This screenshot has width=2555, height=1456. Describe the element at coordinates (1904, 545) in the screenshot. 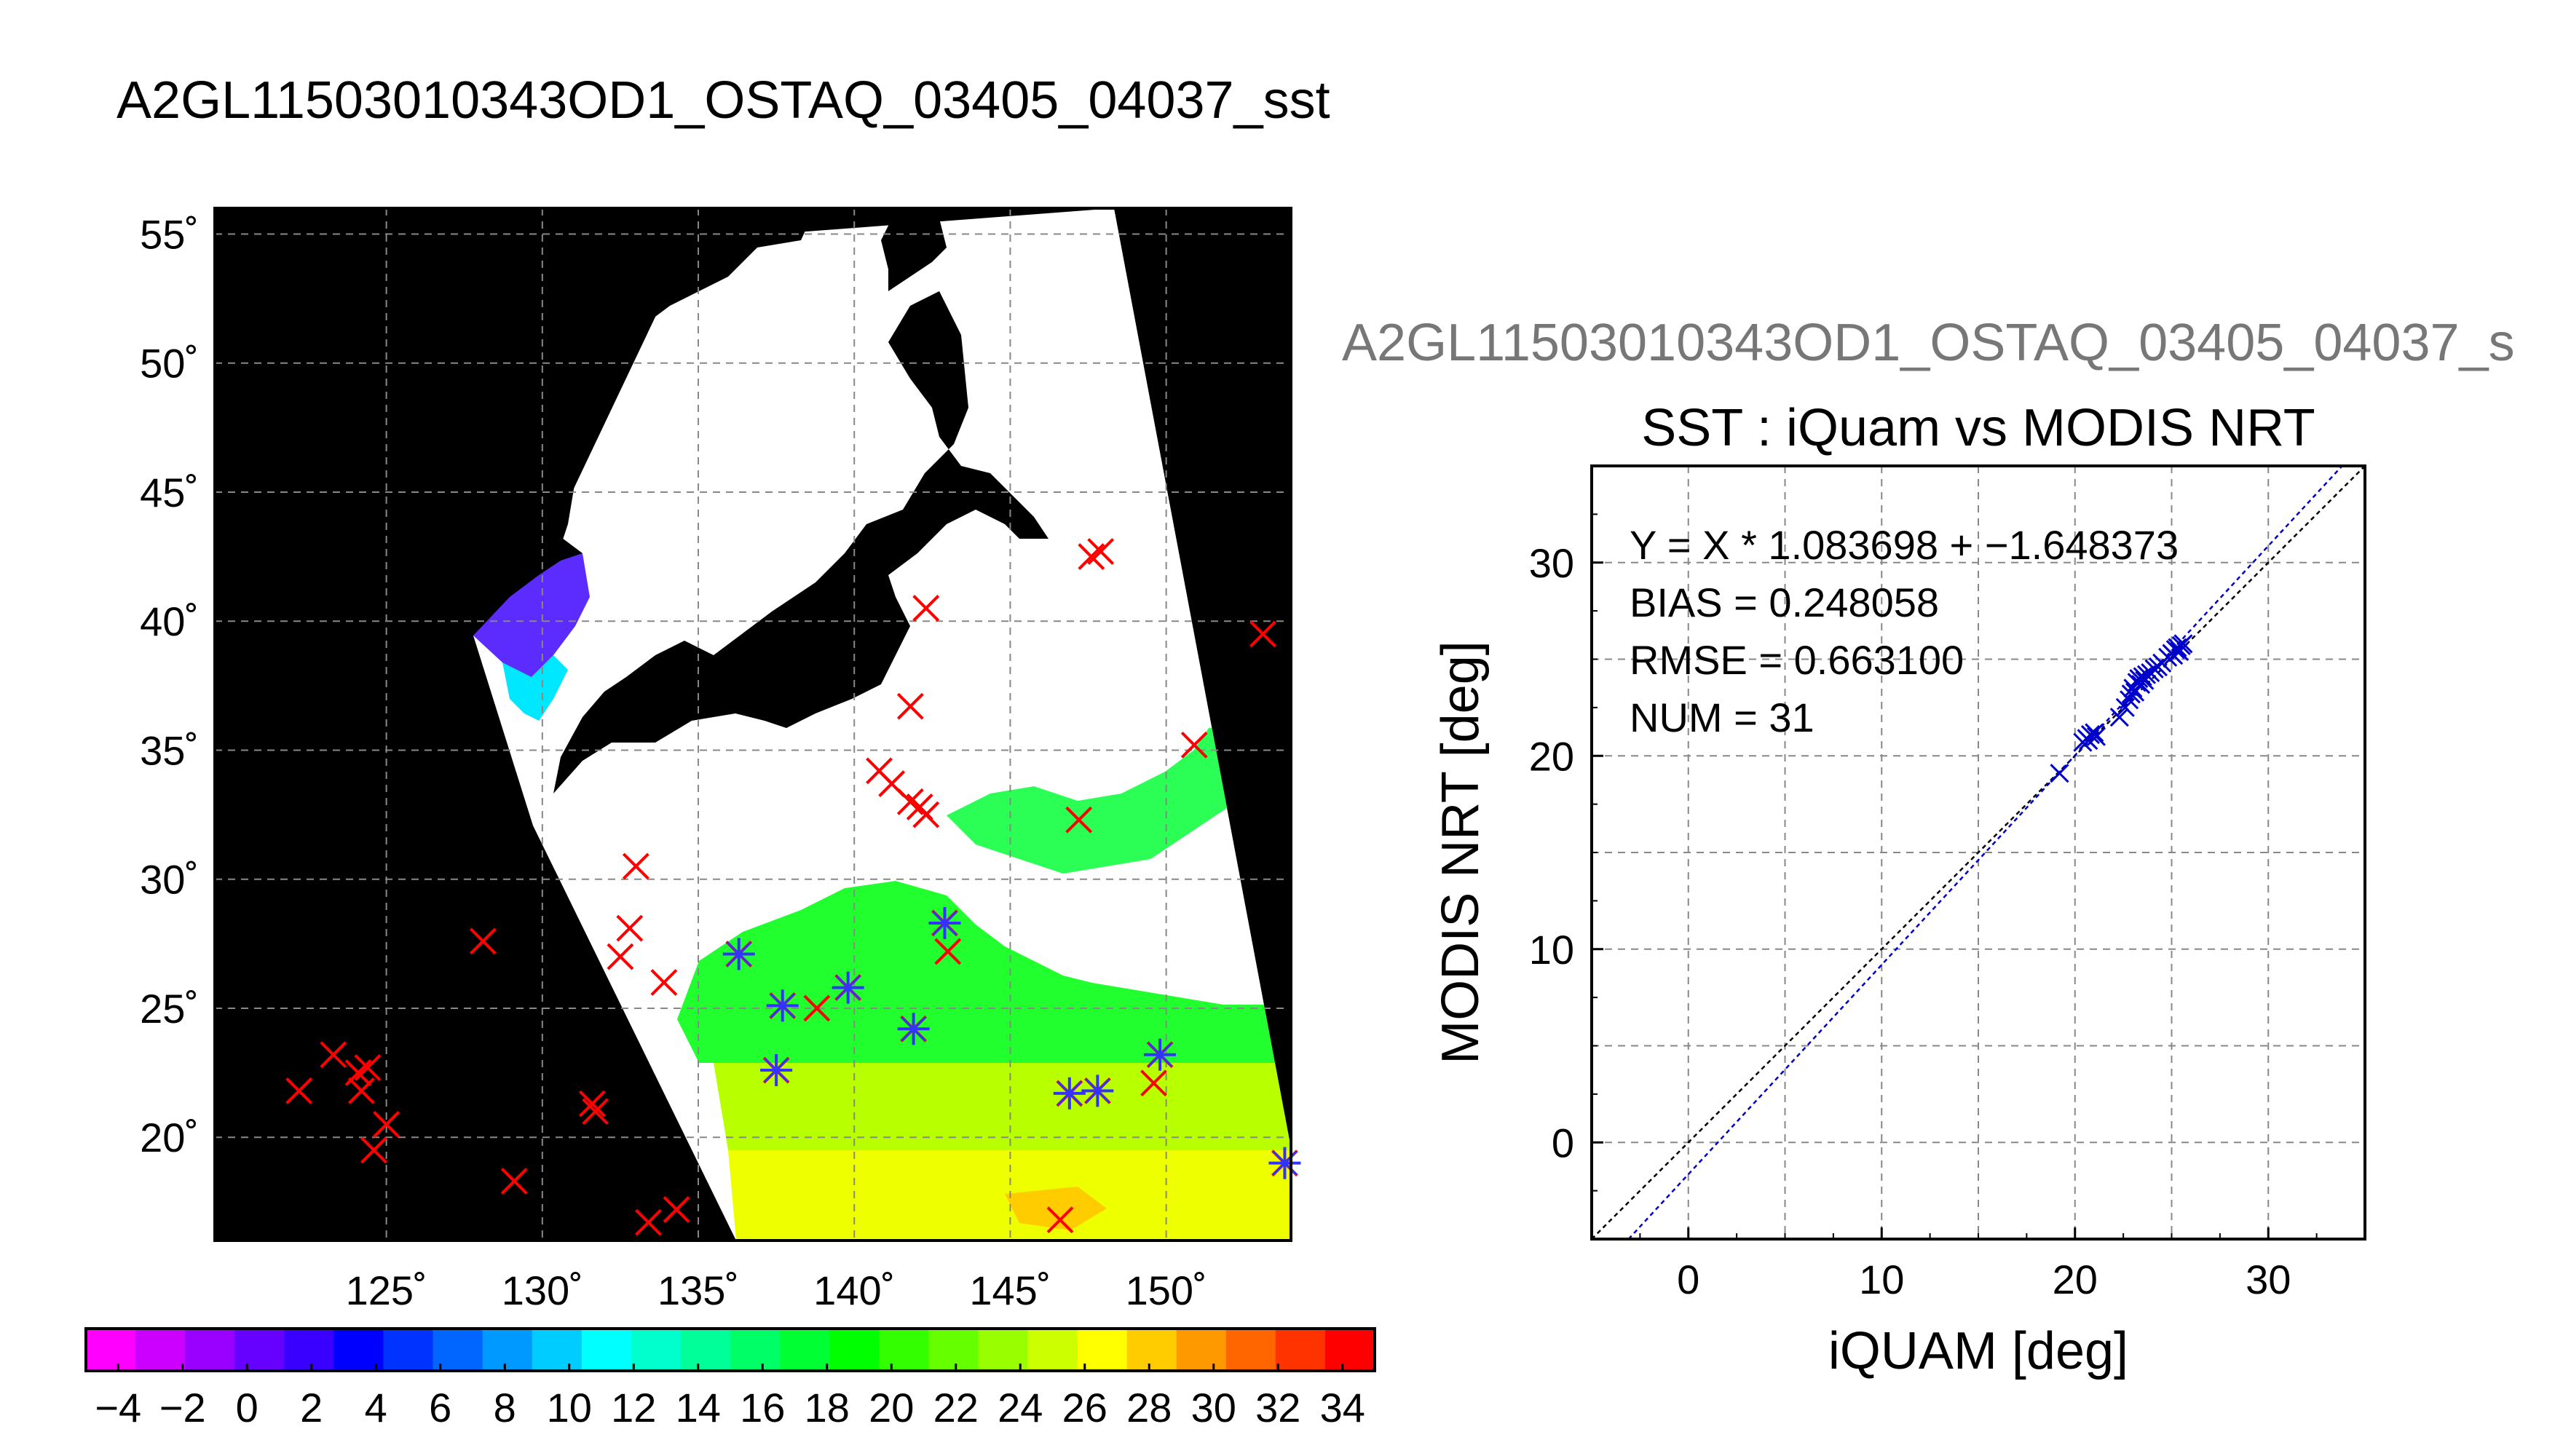

I see `scatter-annotation: Y = X * 1.083698 + −1.648373` at that location.